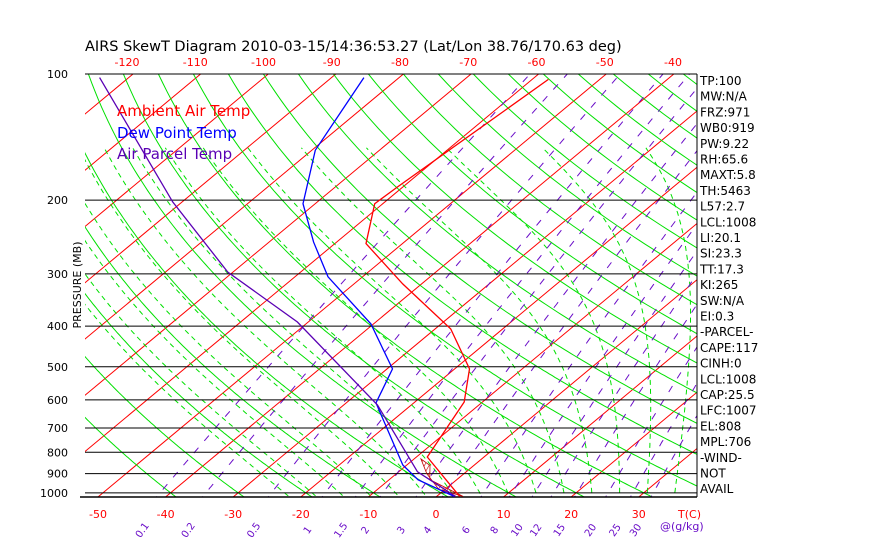 This screenshot has height=560, width=870. Describe the element at coordinates (233, 514) in the screenshot. I see `bottom-temp-tick-label: -30` at that location.